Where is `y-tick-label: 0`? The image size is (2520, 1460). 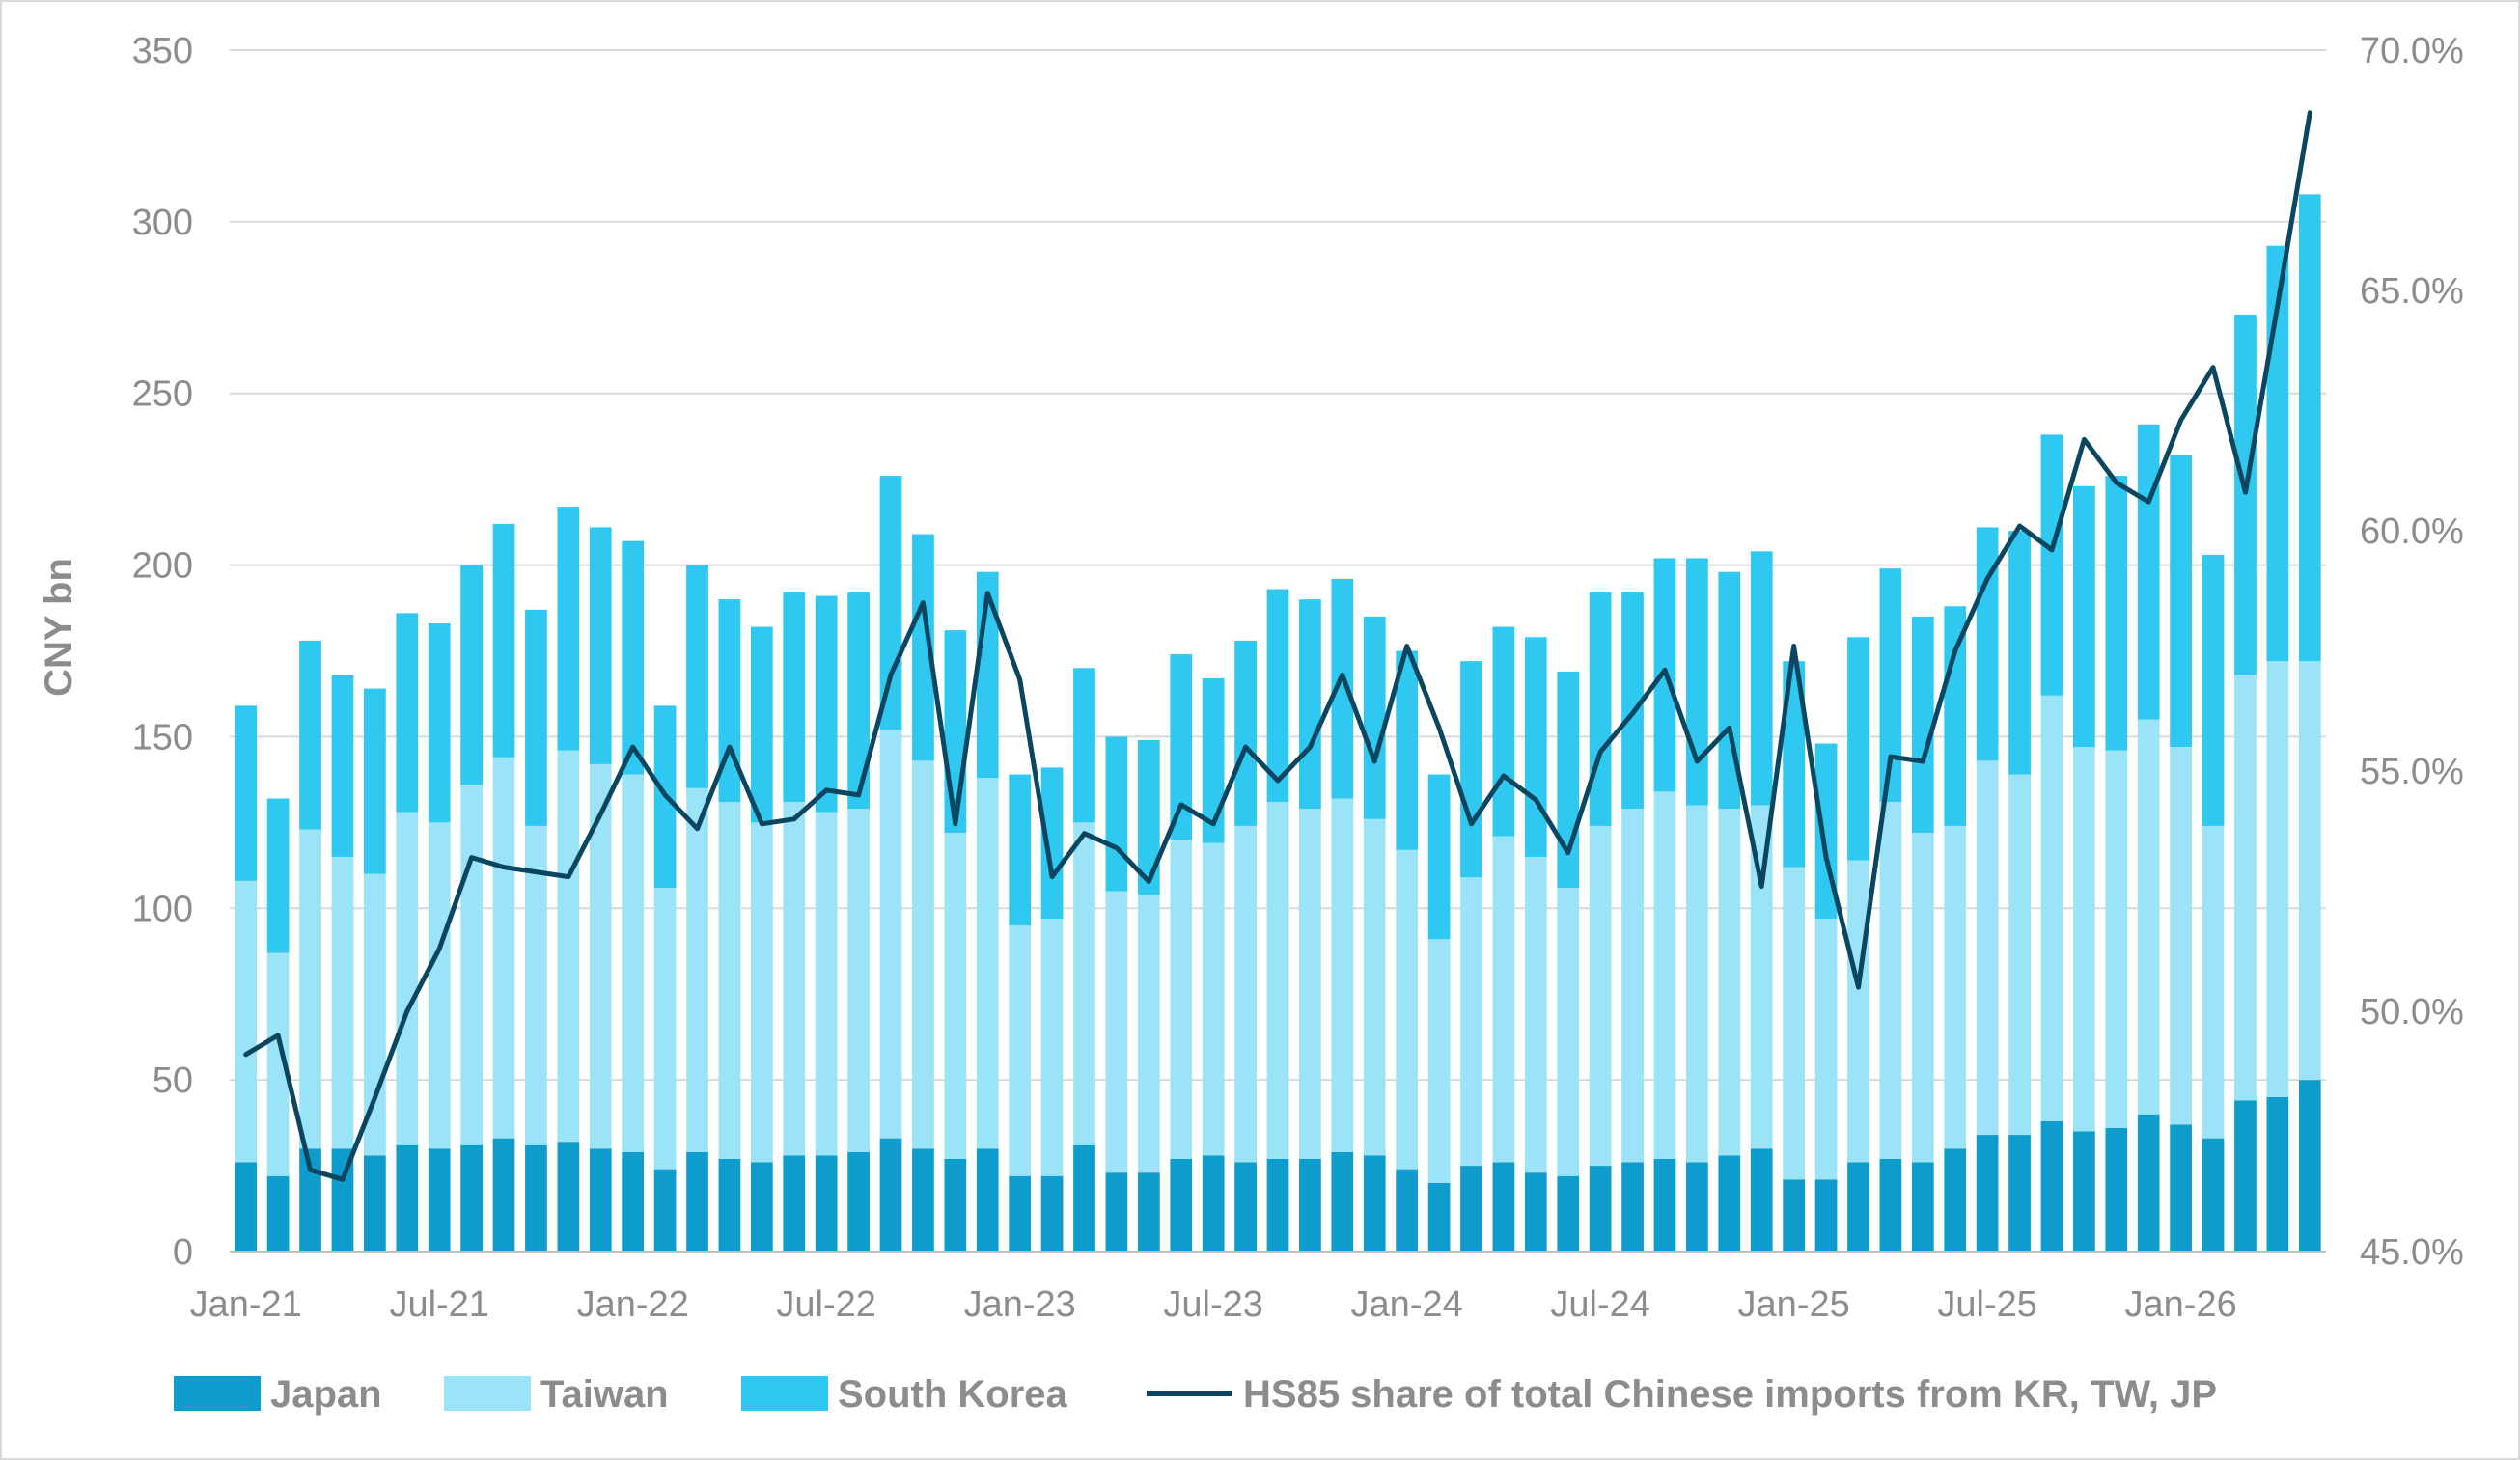 y-tick-label: 0 is located at coordinates (183, 1252).